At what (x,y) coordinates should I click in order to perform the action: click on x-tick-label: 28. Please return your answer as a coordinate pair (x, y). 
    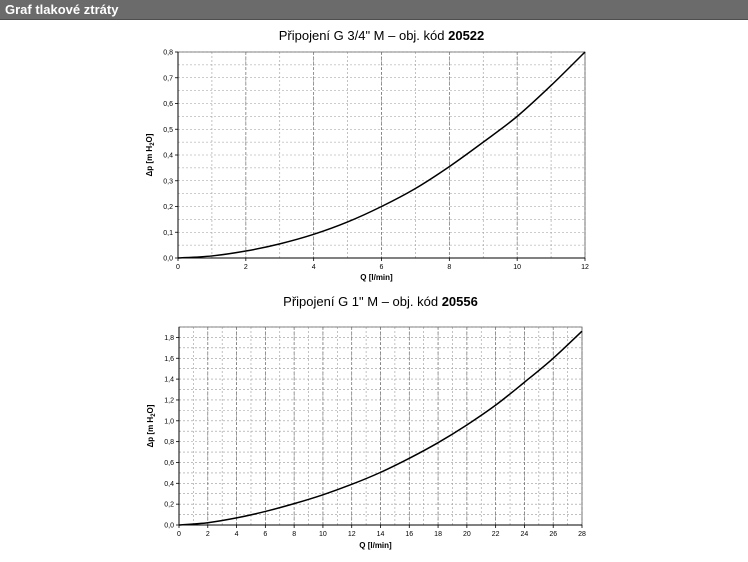
    Looking at the image, I should click on (582, 534).